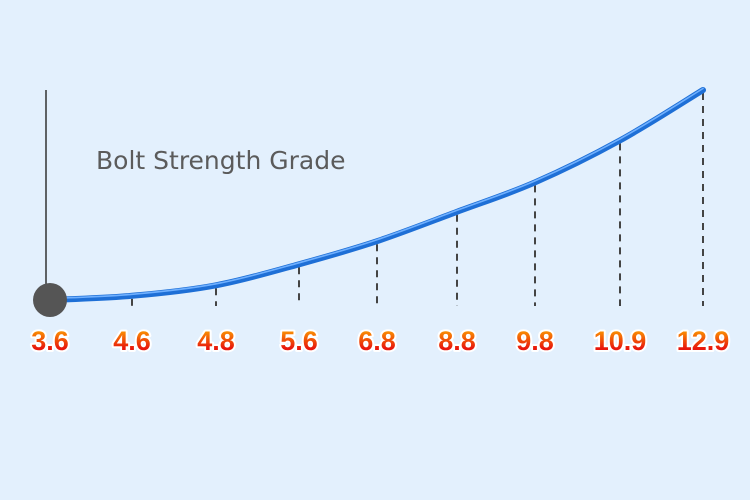  I want to click on tick-label-12.9: 12.9, so click(703, 341).